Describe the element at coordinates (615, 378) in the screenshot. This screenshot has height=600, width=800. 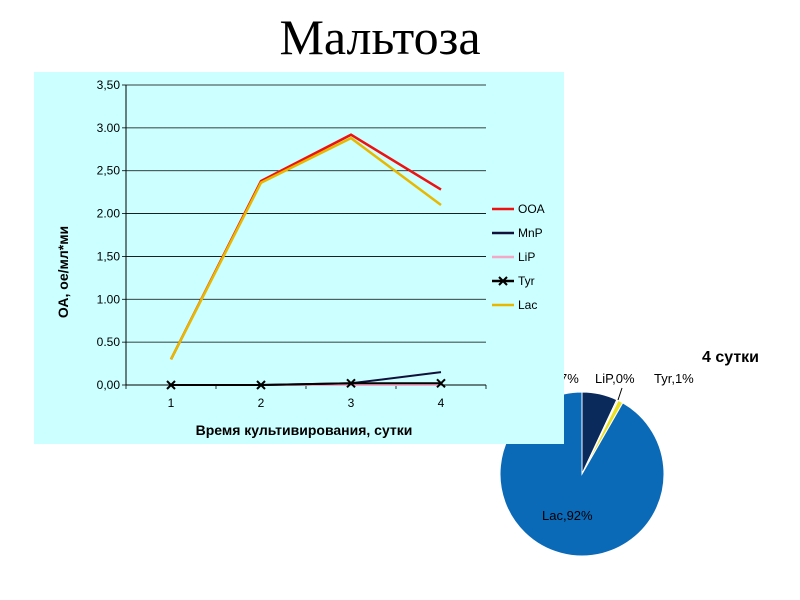
I see `pie-label-lip: LiP,0%` at that location.